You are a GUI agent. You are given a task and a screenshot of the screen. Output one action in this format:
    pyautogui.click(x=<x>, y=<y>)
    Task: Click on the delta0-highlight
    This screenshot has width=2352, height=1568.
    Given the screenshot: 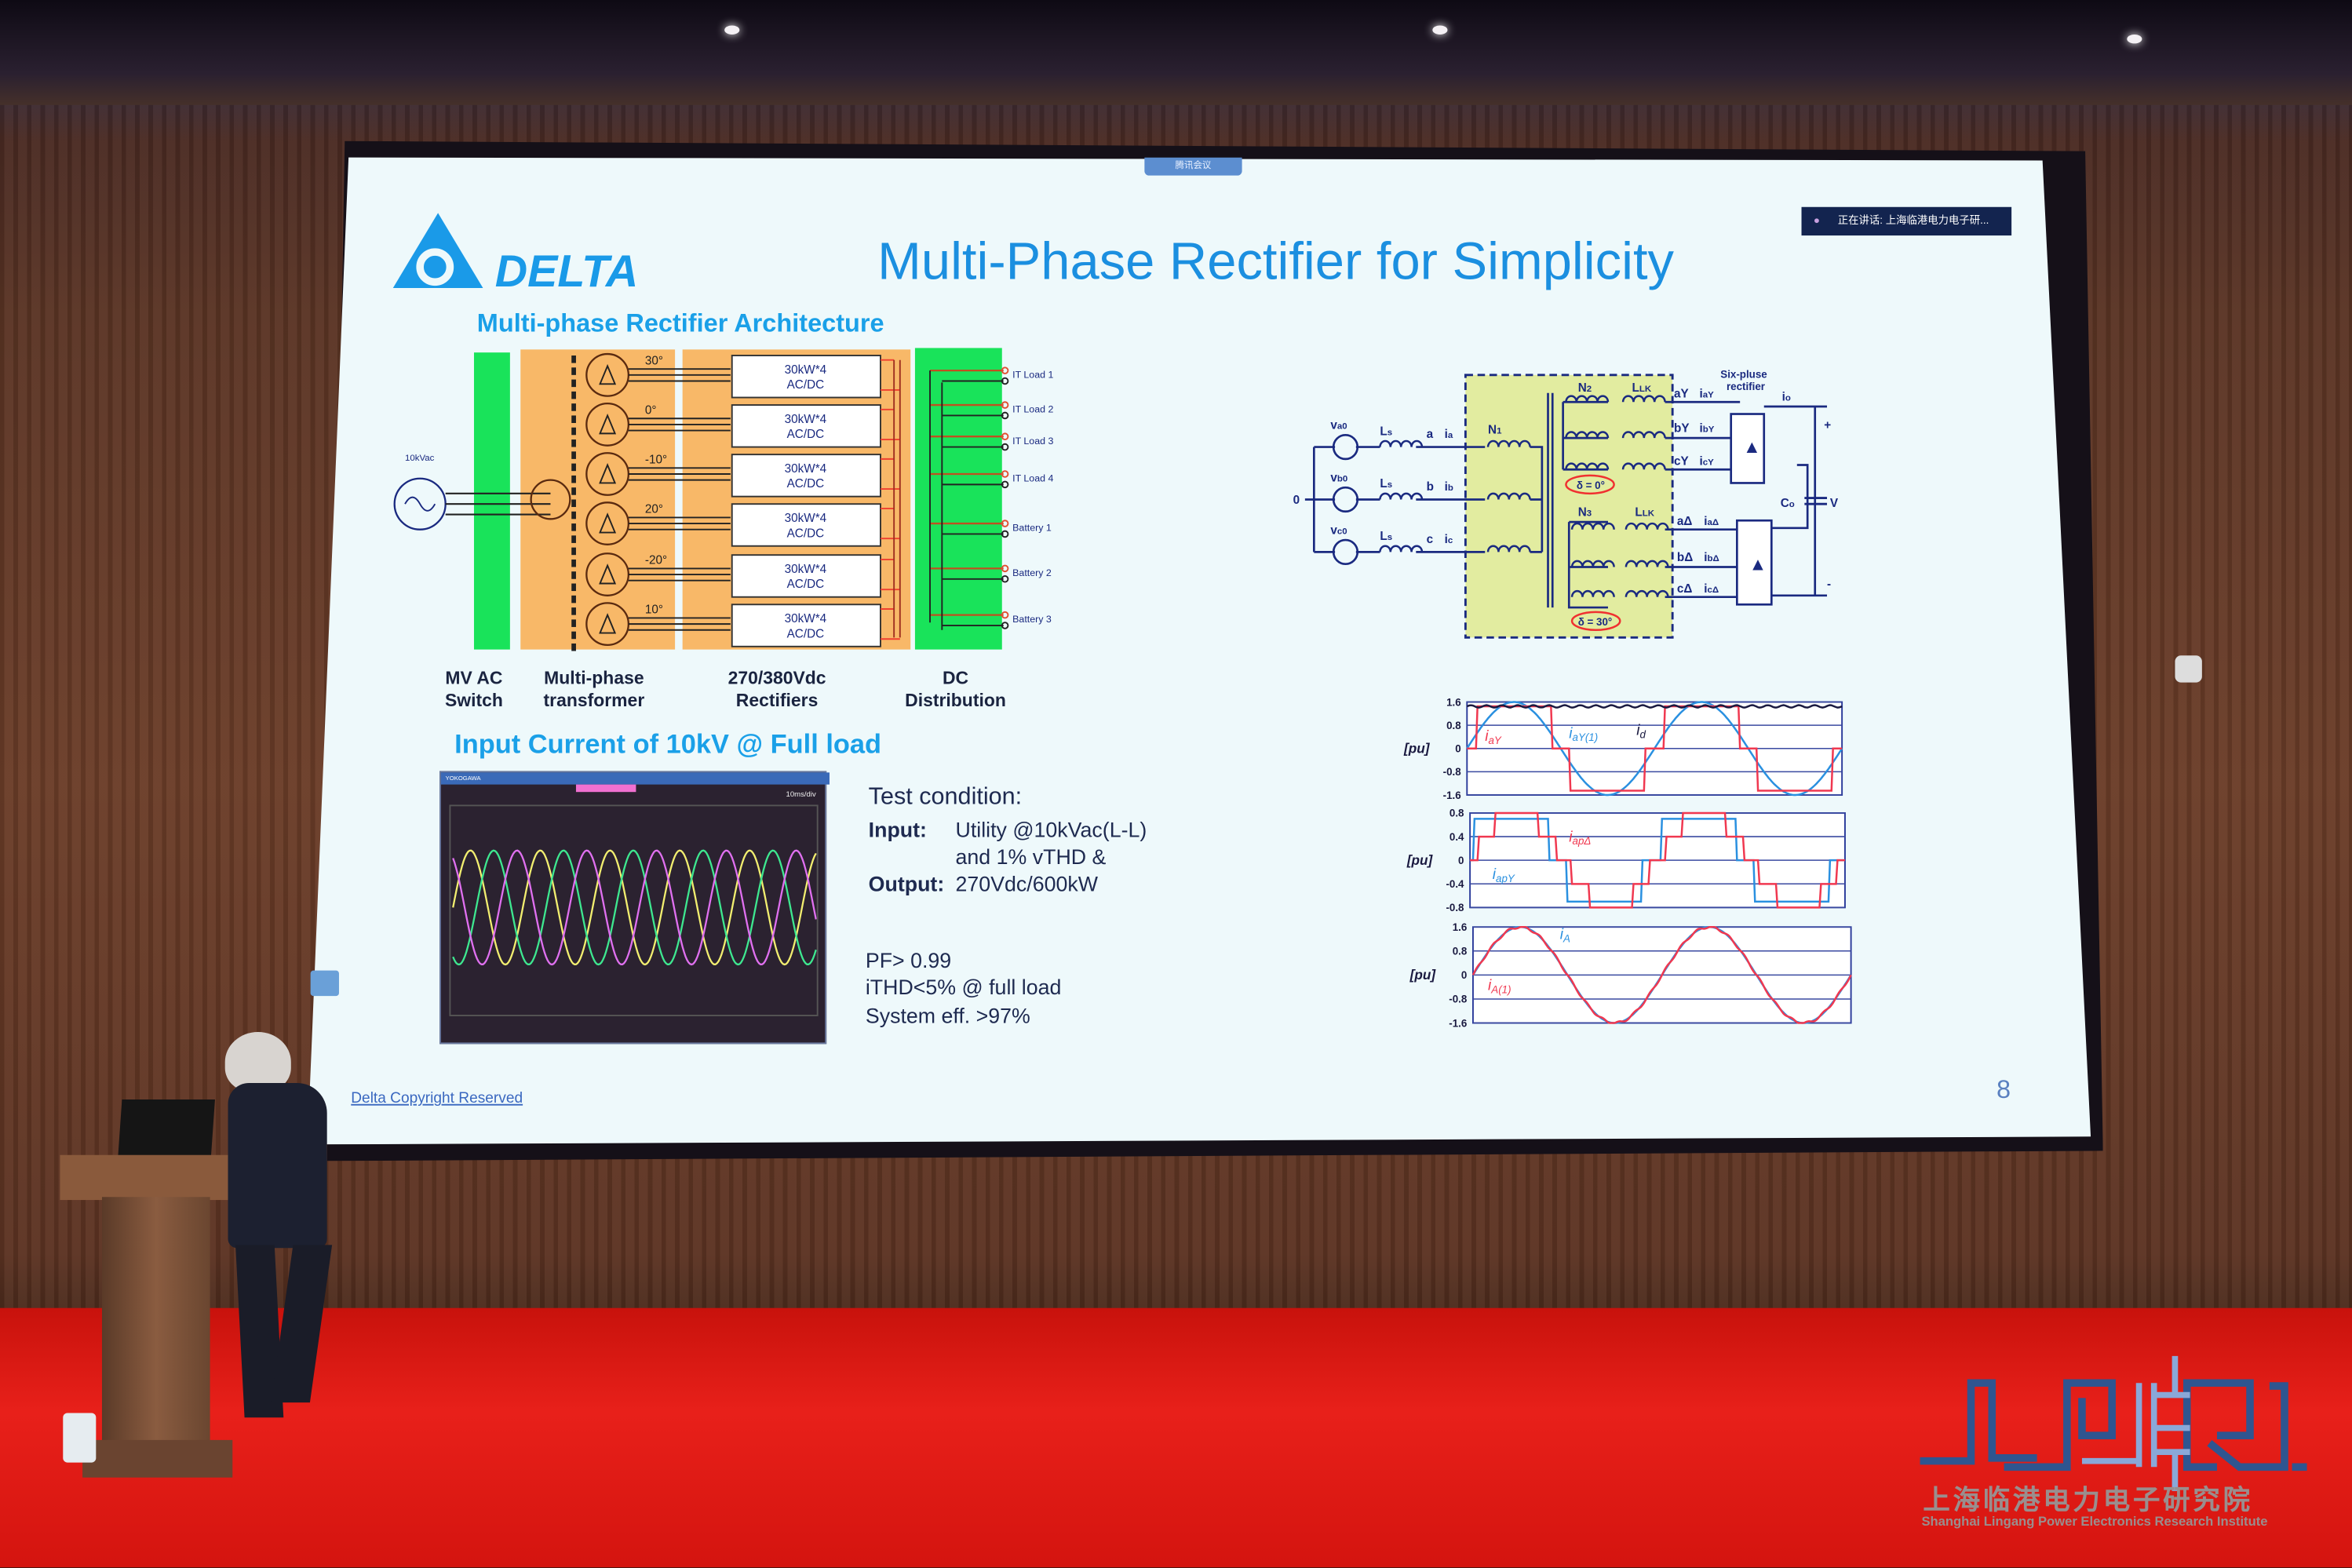 What is the action you would take?
    pyautogui.click(x=1590, y=484)
    